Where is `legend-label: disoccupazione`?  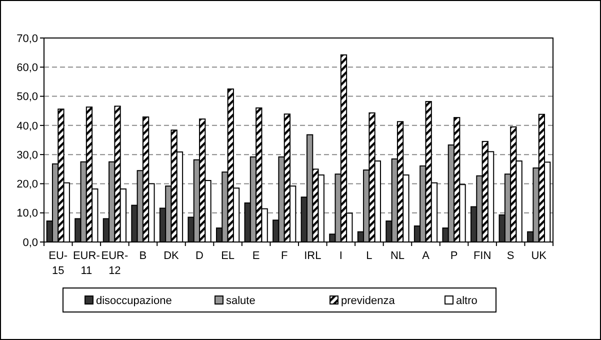 legend-label: disoccupazione is located at coordinates (134, 300).